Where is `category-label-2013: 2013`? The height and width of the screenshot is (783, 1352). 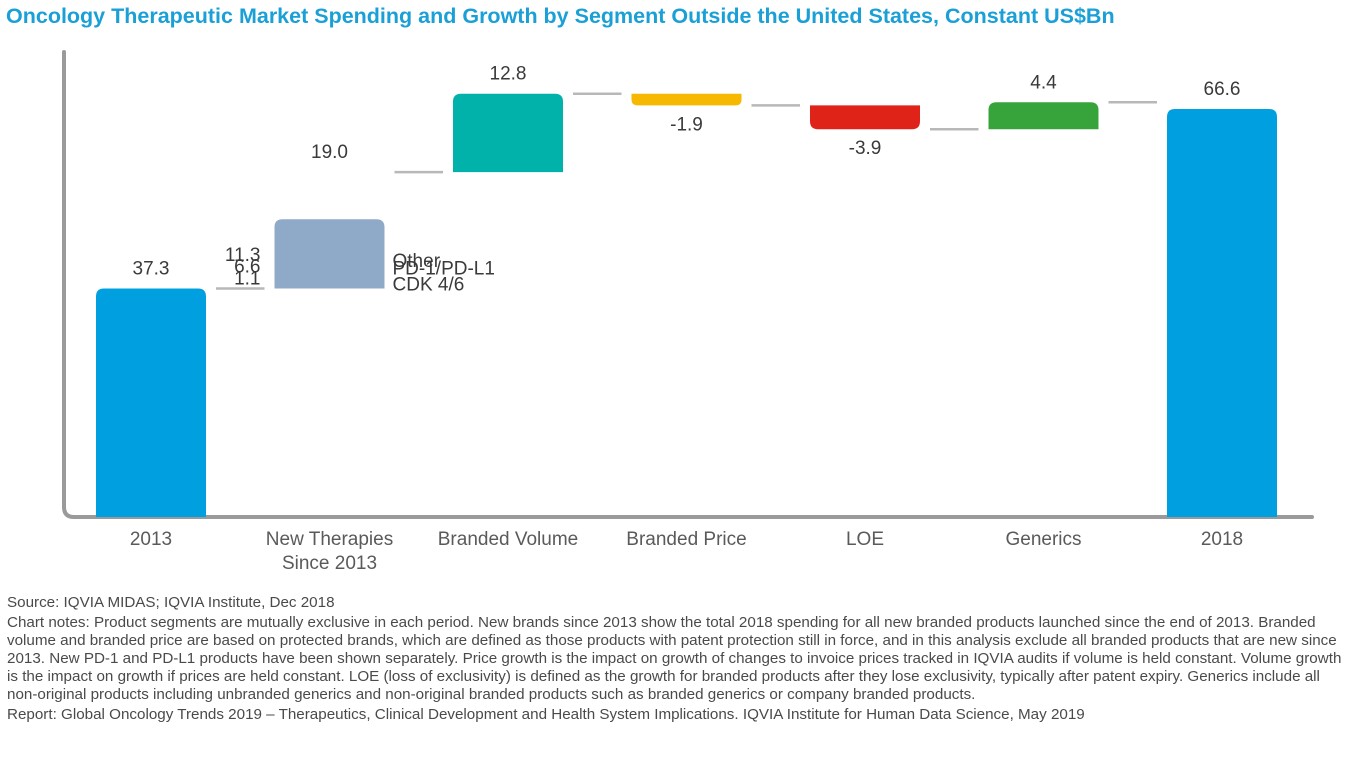
category-label-2013: 2013 is located at coordinates (151, 539).